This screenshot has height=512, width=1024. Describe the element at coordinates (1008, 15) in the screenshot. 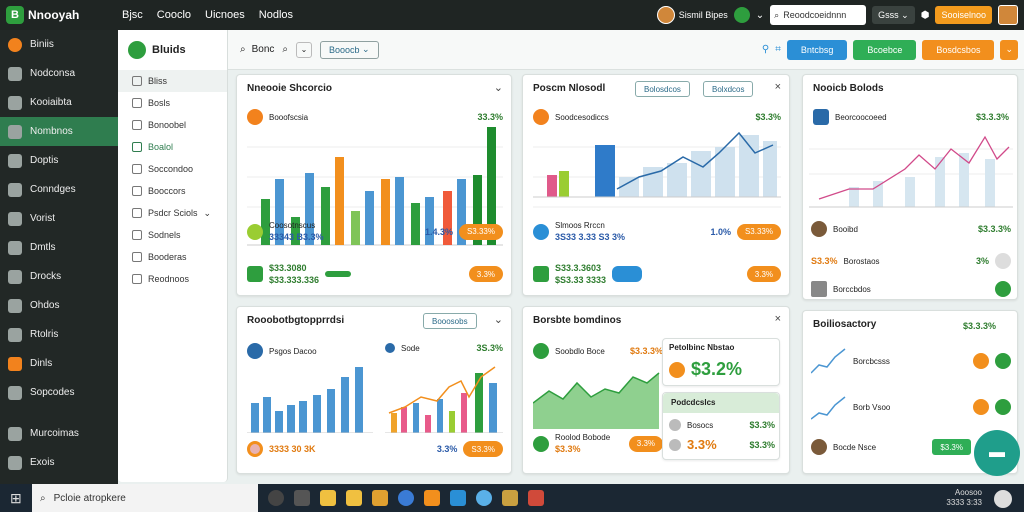

I see `profile-avatar` at that location.